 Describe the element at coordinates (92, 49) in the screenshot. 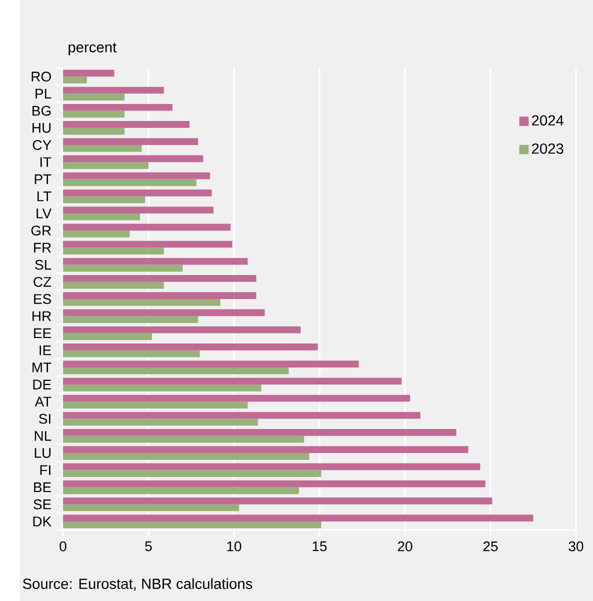

I see `x-axis-title: percent` at that location.